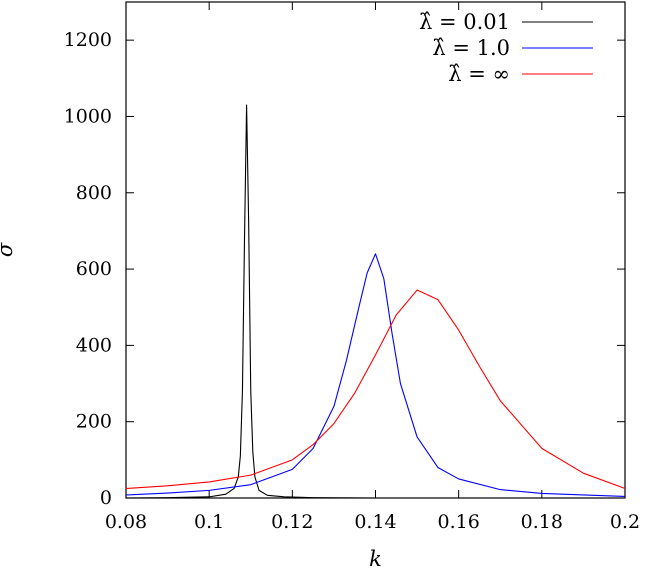 This screenshot has width=666, height=570. Describe the element at coordinates (8, 249) in the screenshot. I see `y-axis-label: σ` at that location.